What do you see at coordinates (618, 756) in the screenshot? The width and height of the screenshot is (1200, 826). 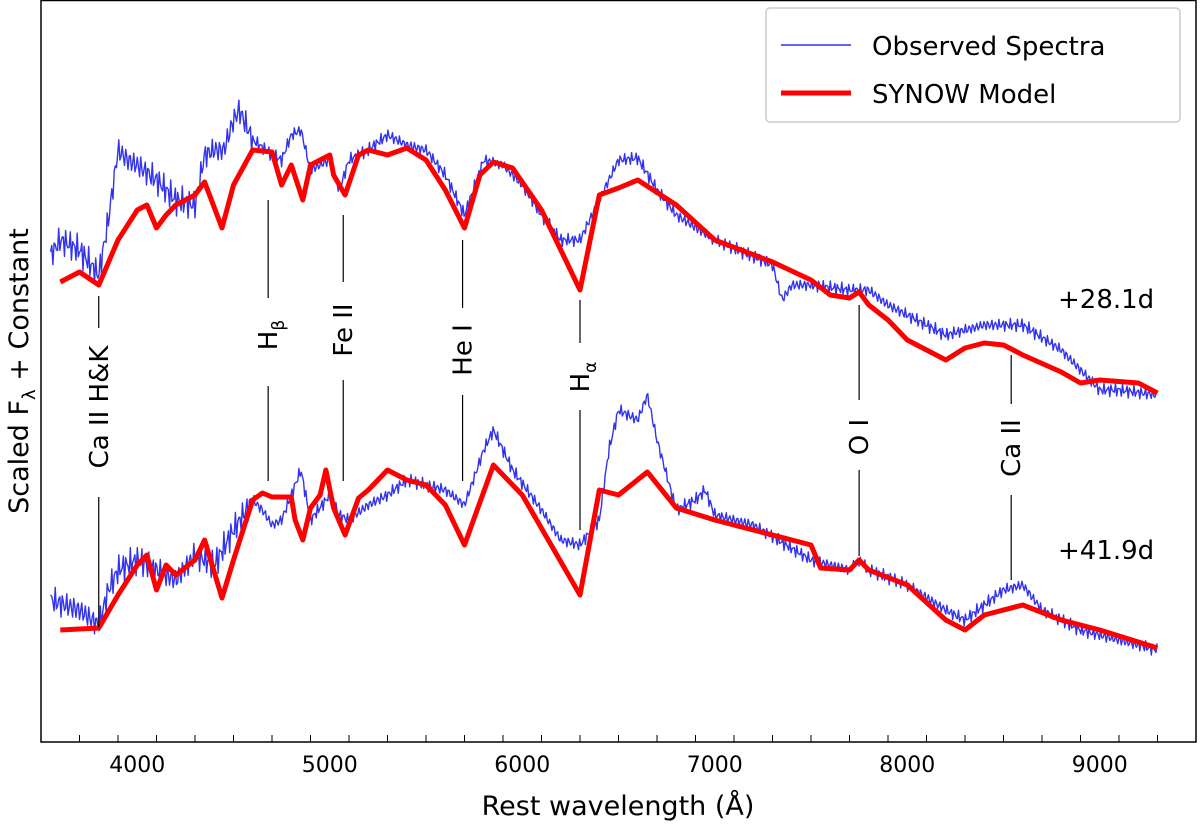 I see `x-axis-ticks: 4000 5000 6000 7000 8000 9000` at bounding box center [618, 756].